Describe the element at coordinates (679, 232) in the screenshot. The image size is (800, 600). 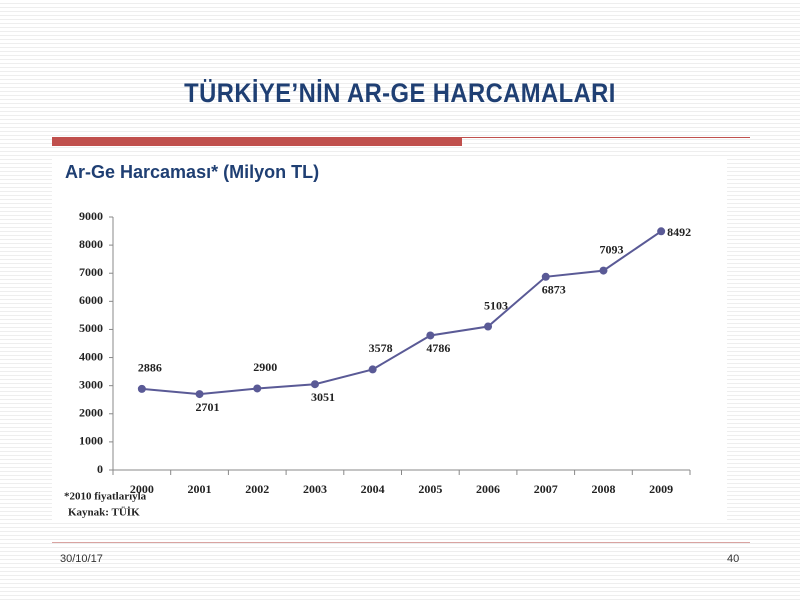
I see `data-label: 8492` at that location.